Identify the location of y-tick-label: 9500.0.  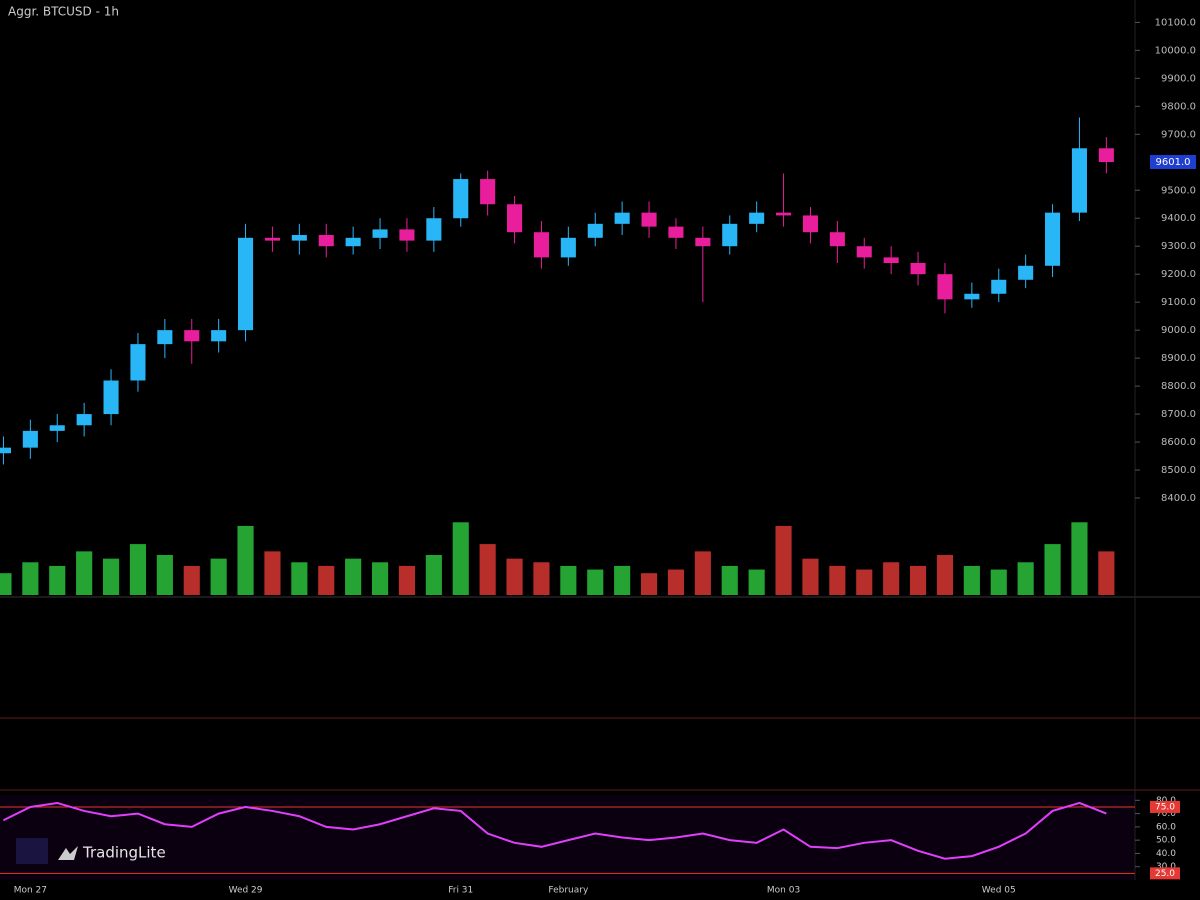
(1178, 190).